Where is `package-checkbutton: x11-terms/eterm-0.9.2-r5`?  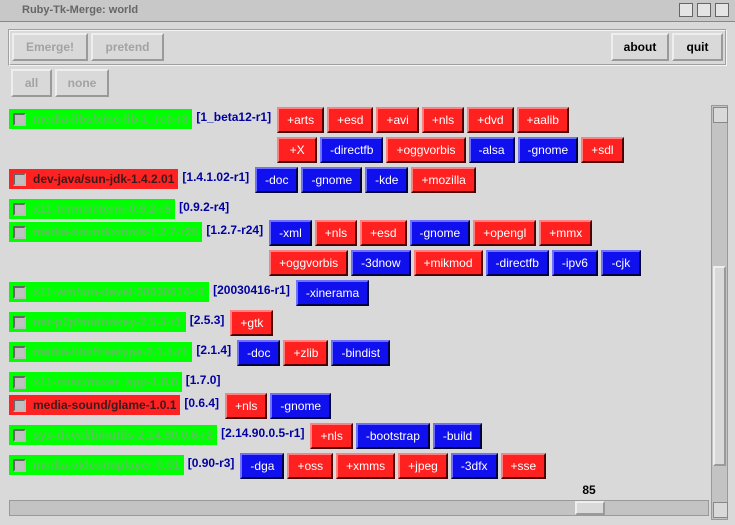 package-checkbutton: x11-terms/eterm-0.9.2-r5 is located at coordinates (92, 209).